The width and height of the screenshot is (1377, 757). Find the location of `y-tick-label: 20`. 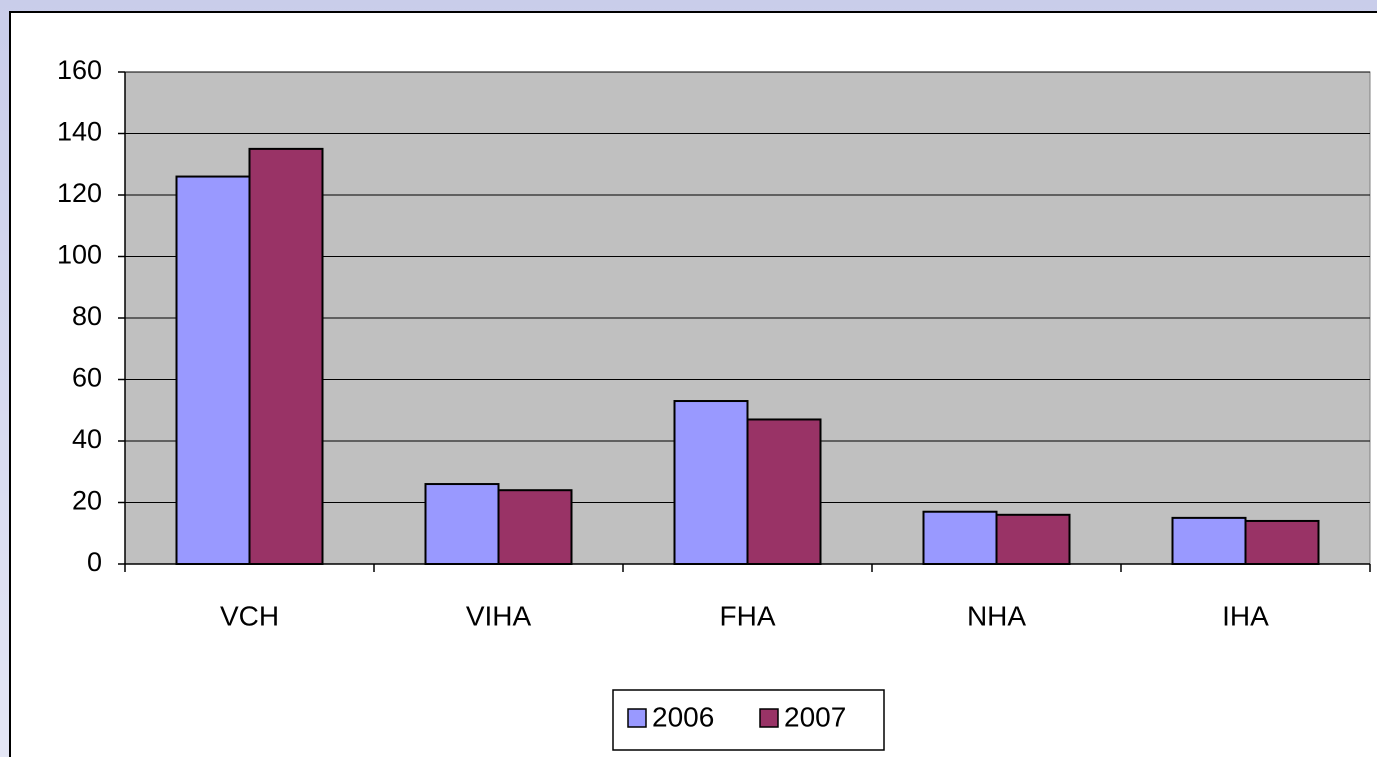

y-tick-label: 20 is located at coordinates (87, 501).